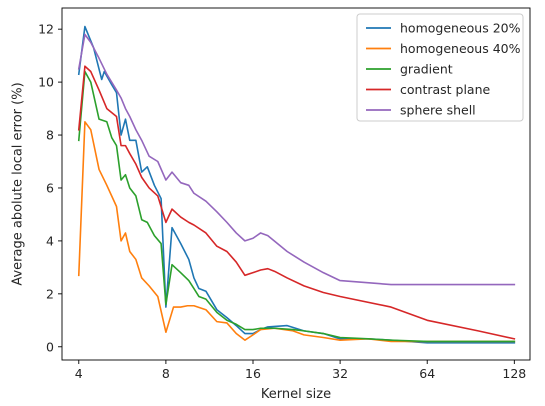 This screenshot has width=545, height=406. What do you see at coordinates (166, 373) in the screenshot?
I see `x-tick-label: 8` at bounding box center [166, 373].